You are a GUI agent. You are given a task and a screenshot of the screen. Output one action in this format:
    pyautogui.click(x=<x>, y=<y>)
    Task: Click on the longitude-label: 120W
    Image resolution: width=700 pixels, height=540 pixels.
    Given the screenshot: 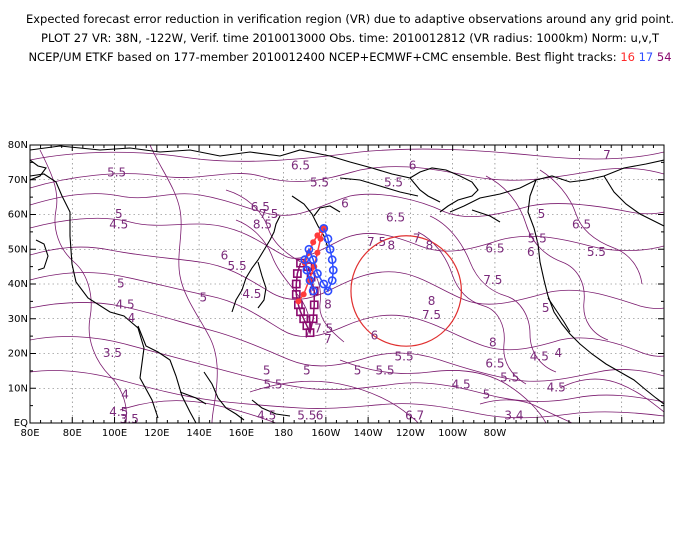 What is the action you would take?
    pyautogui.click(x=410, y=433)
    